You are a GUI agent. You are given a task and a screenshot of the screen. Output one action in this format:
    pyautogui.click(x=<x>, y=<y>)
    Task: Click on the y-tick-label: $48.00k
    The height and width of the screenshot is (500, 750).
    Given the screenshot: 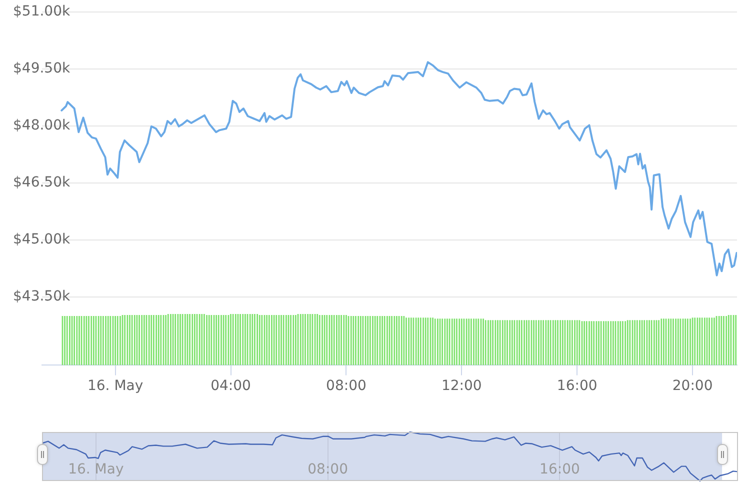 What is the action you would take?
    pyautogui.click(x=42, y=126)
    